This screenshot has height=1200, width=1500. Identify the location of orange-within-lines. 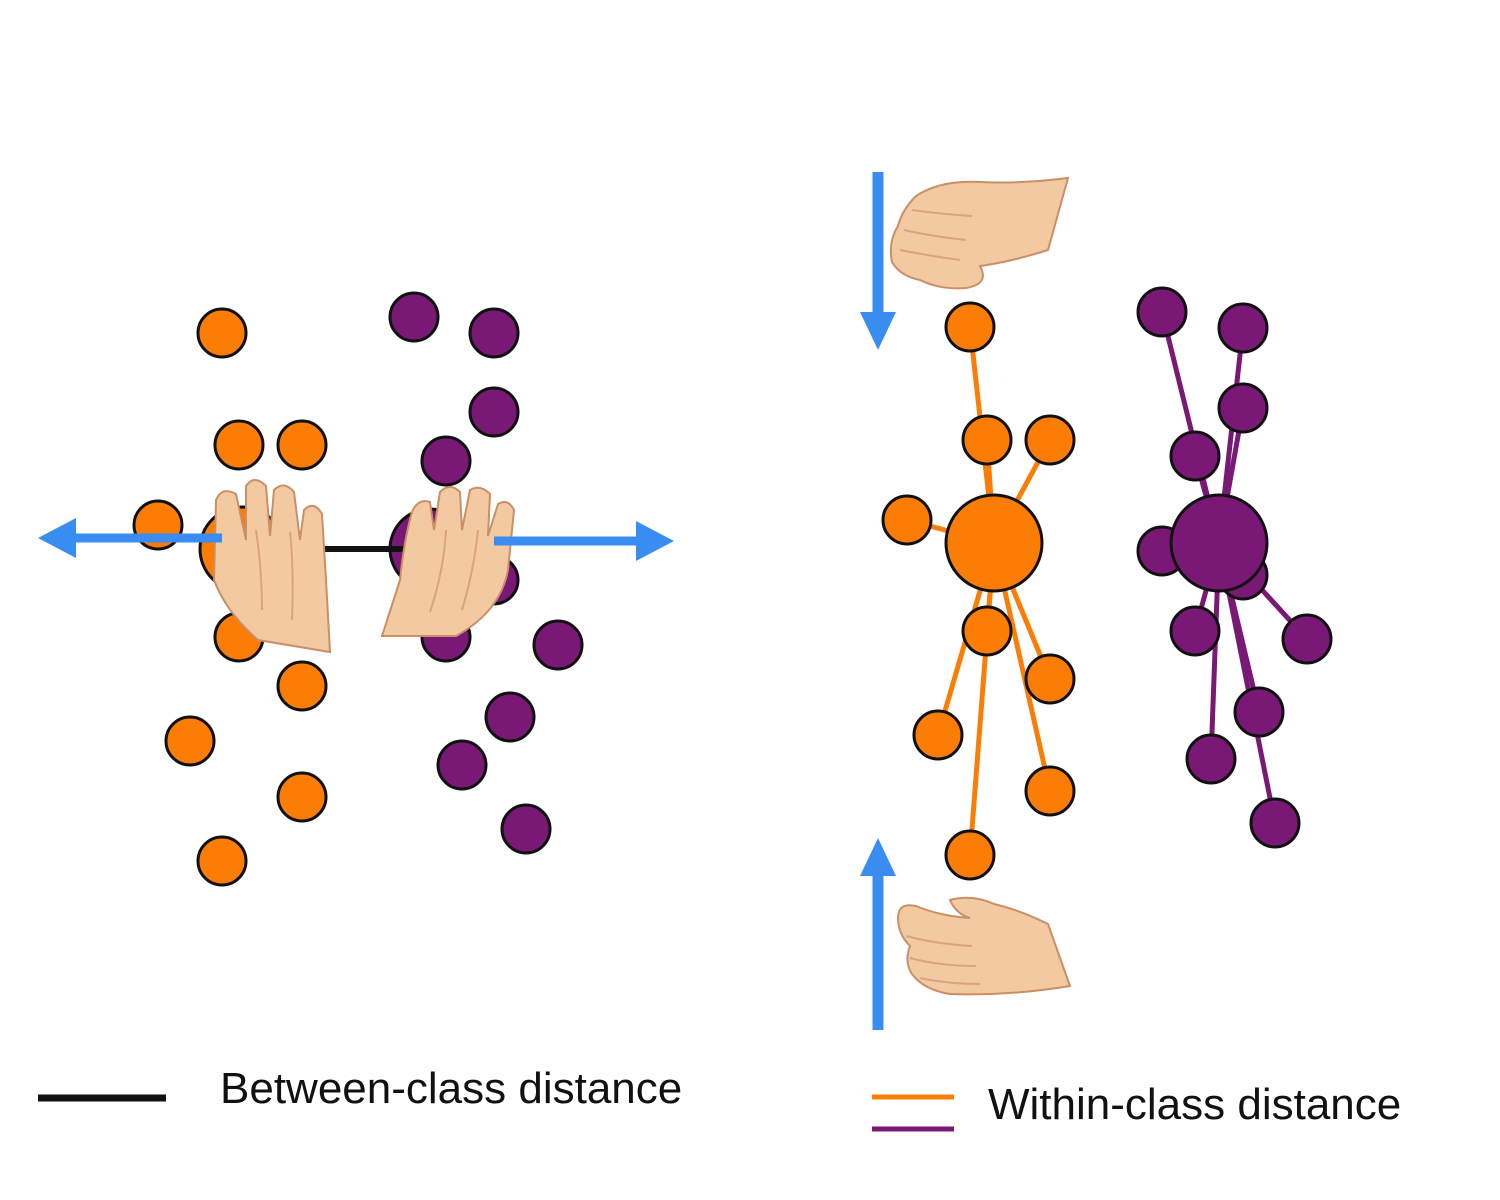
(979, 591).